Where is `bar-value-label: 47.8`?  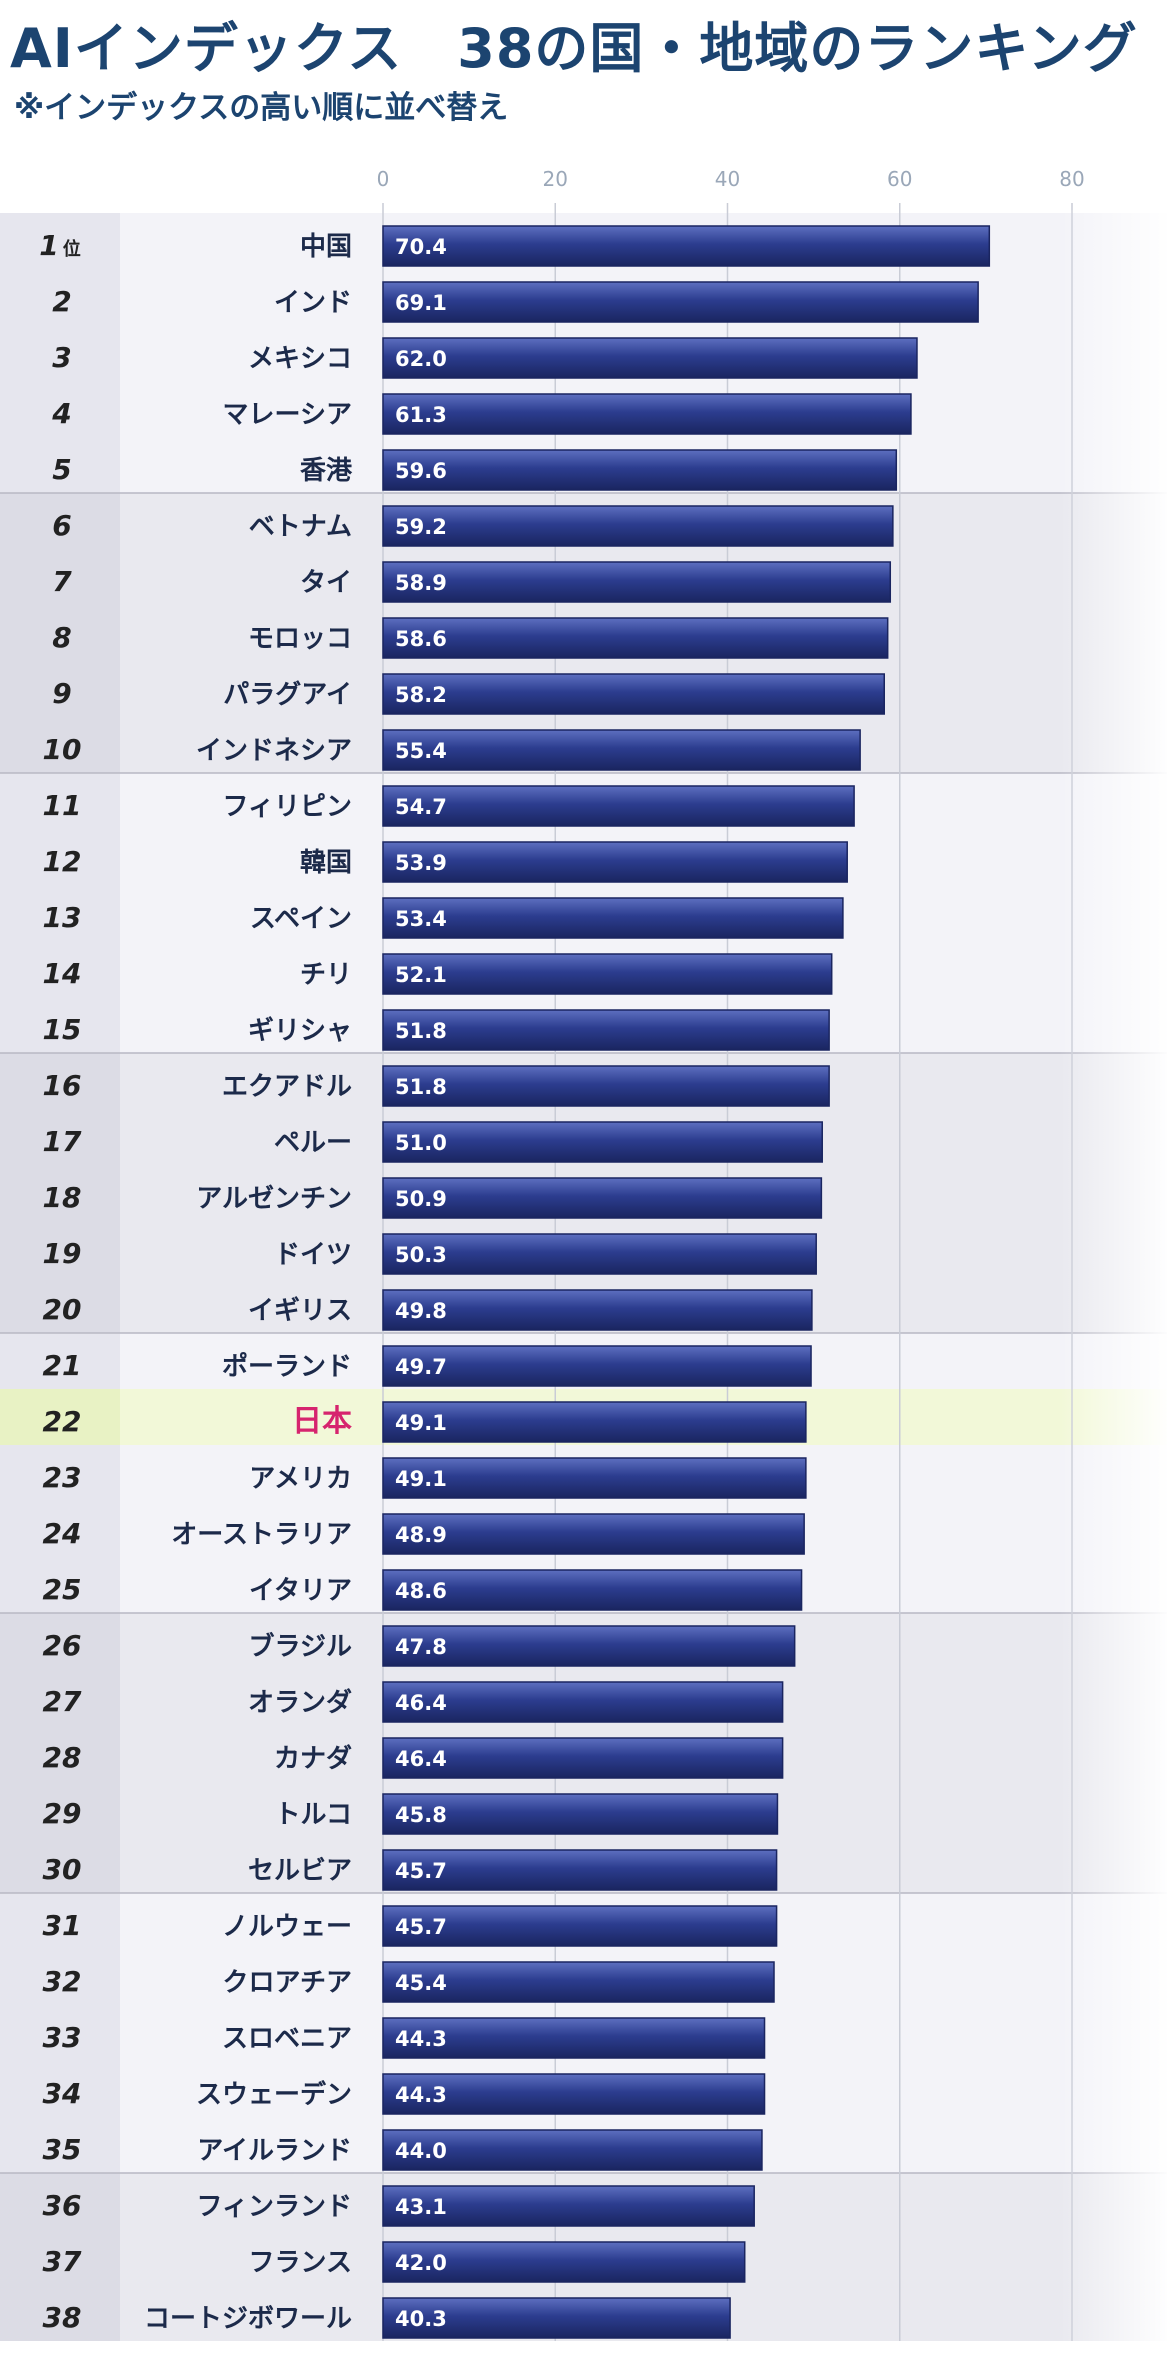 bar-value-label: 47.8 is located at coordinates (421, 1647).